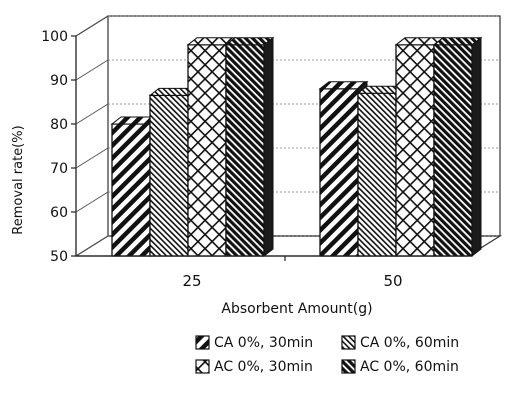 The height and width of the screenshot is (393, 527). What do you see at coordinates (409, 343) in the screenshot?
I see `legend-label: CA 0%, 60min` at bounding box center [409, 343].